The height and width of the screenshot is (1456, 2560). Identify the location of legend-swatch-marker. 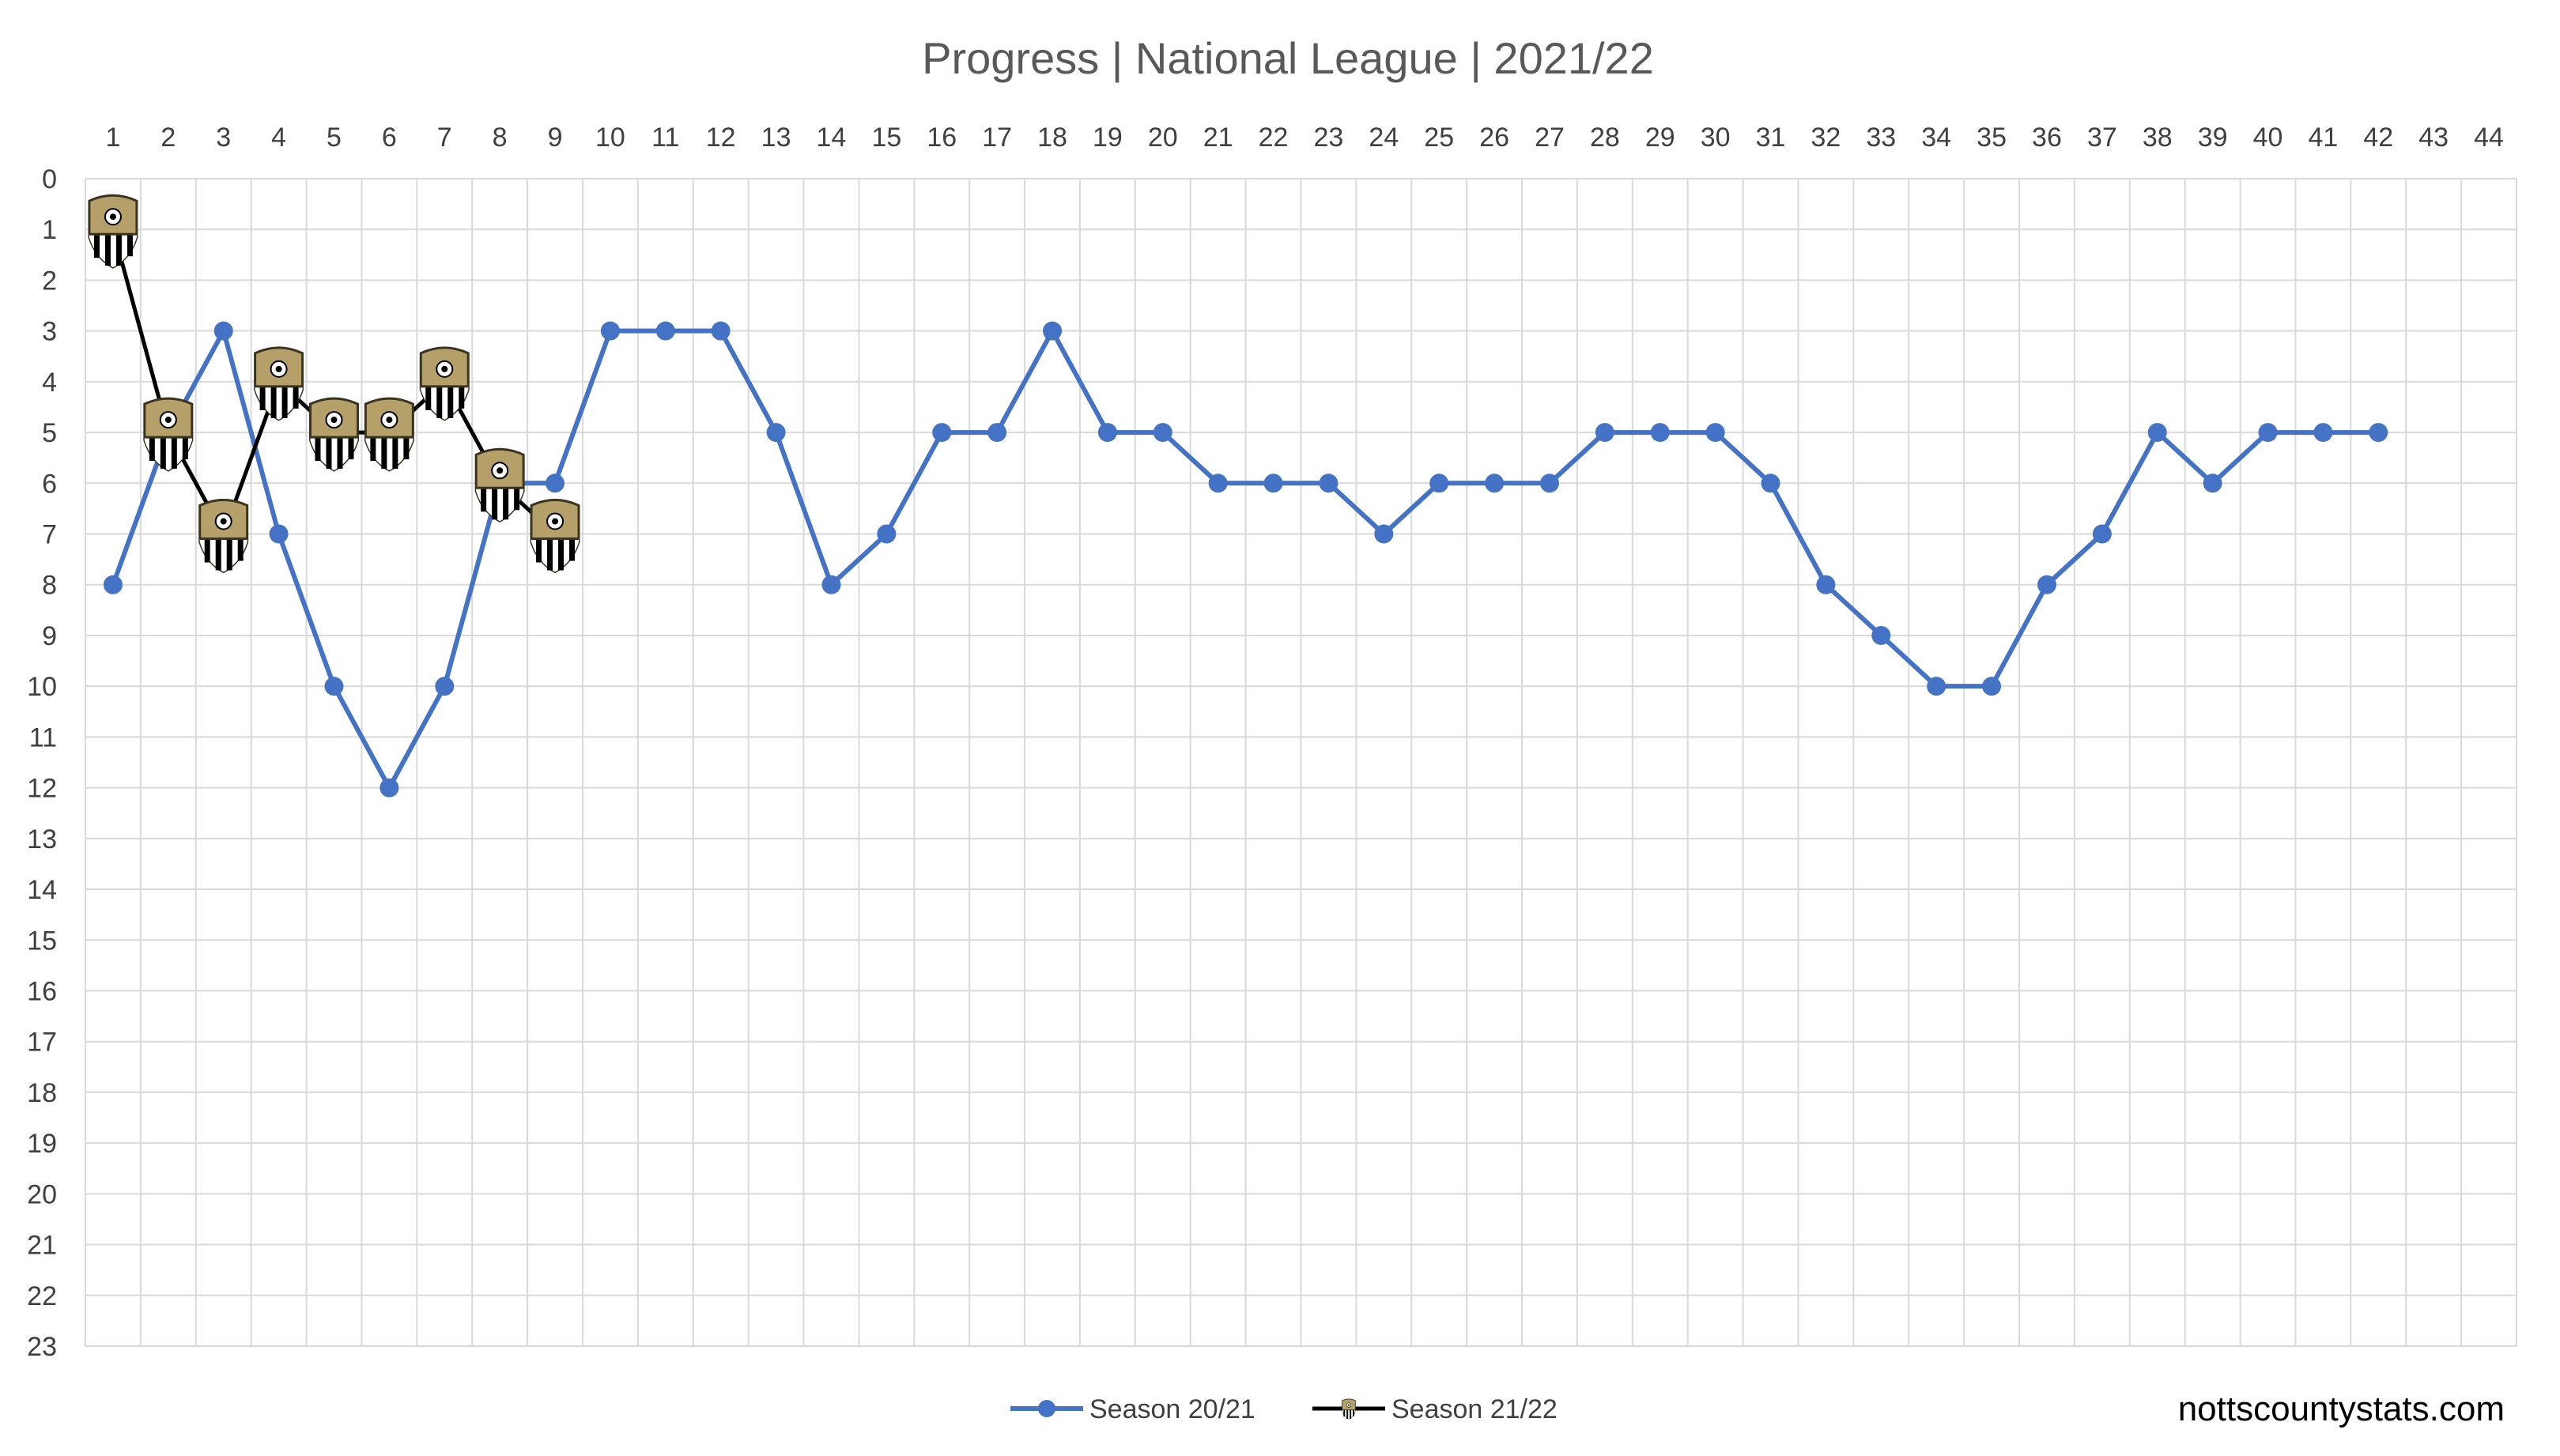
(1046, 1408).